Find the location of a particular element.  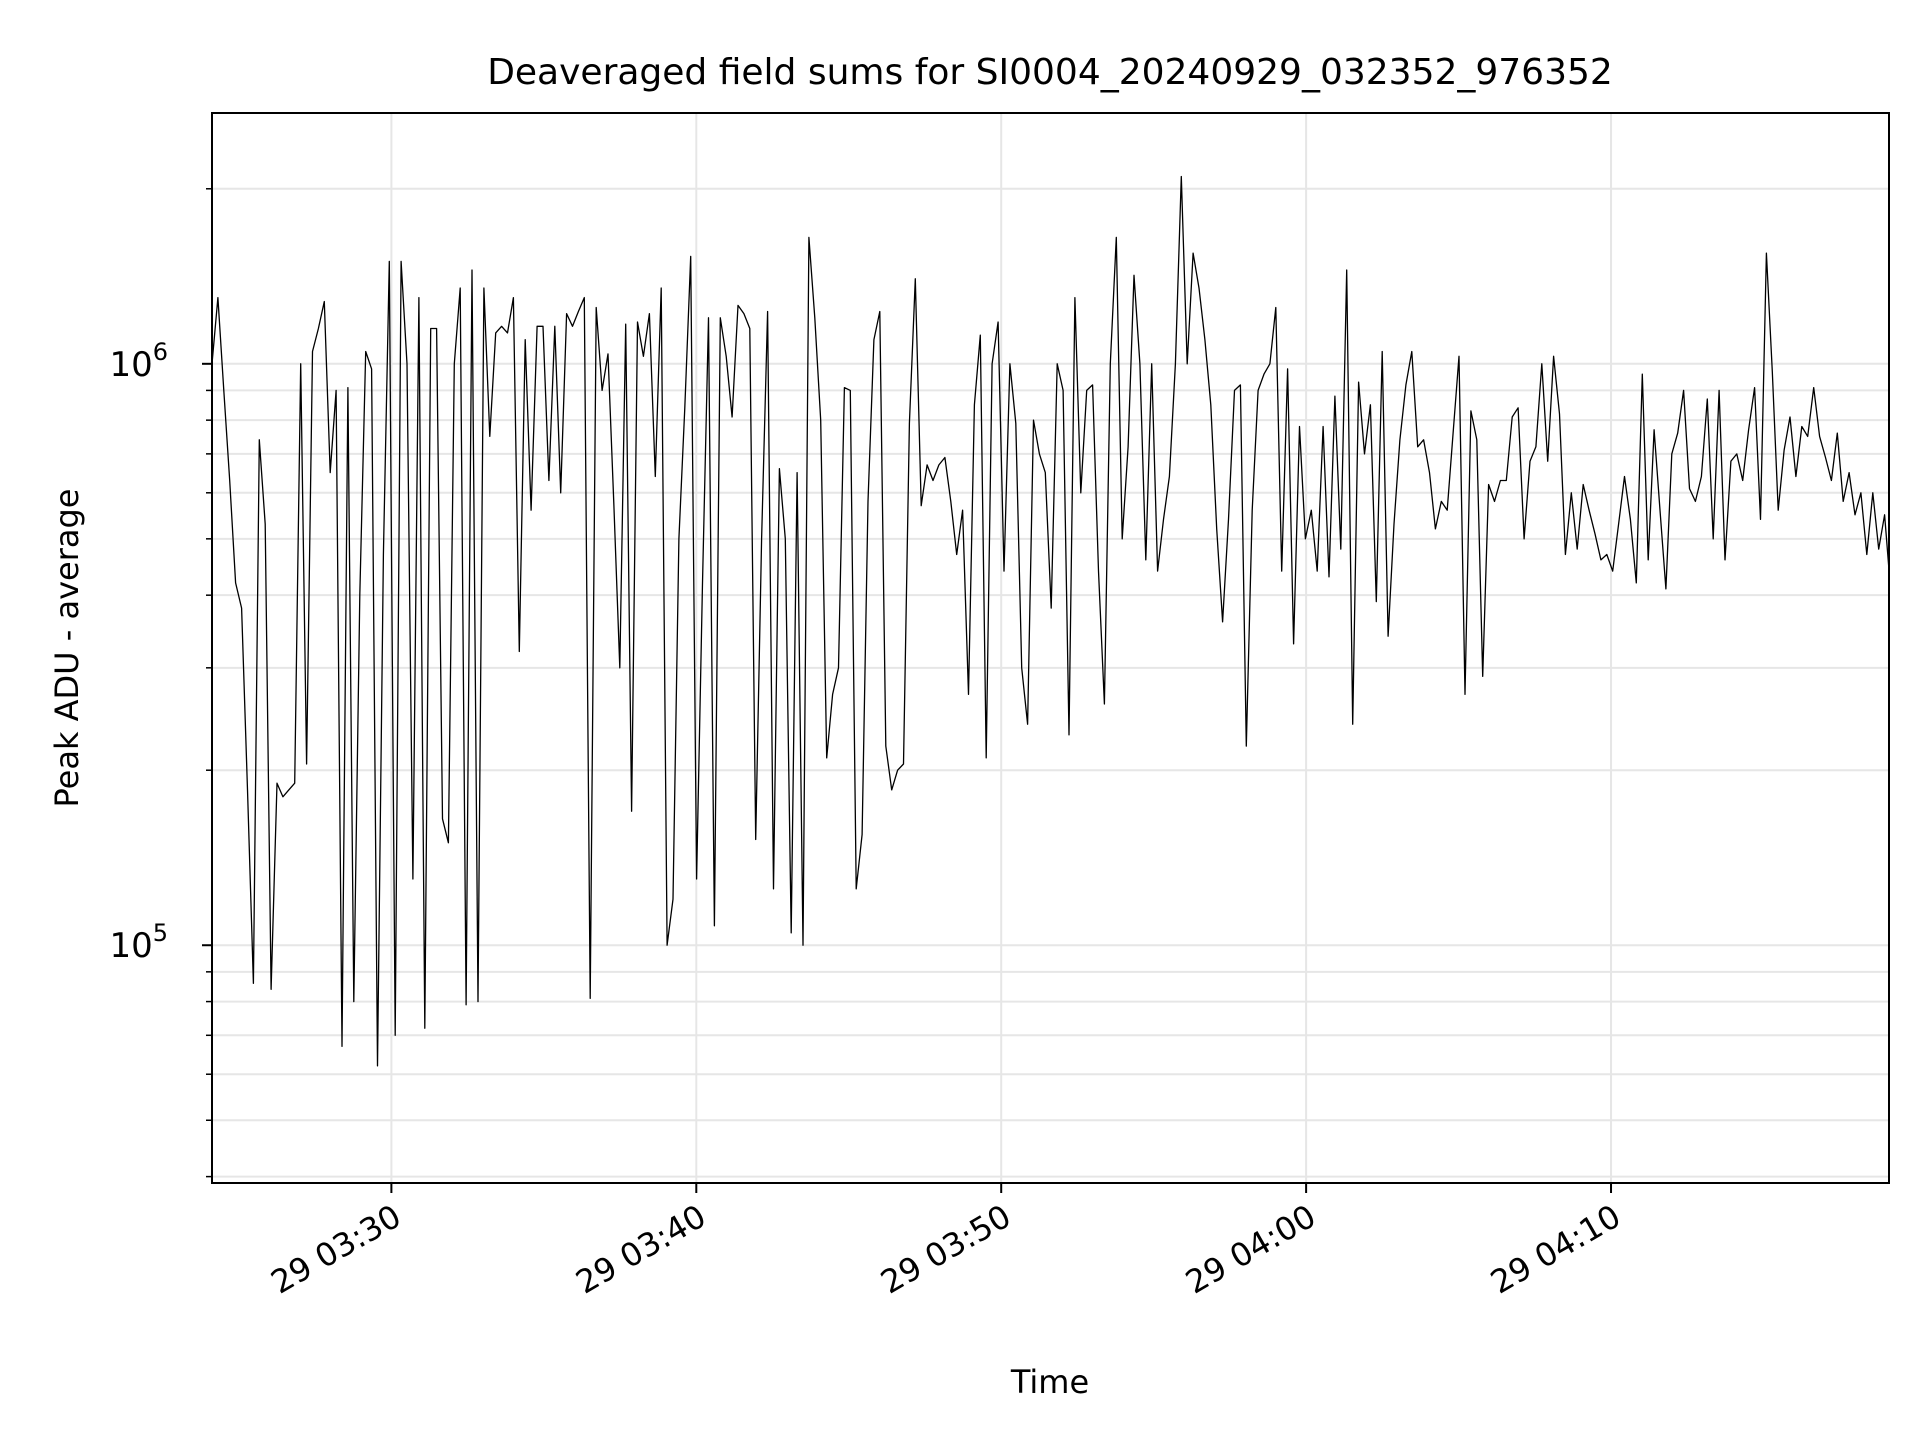

y-tick-label: 10⁵ is located at coordinates (138, 942).